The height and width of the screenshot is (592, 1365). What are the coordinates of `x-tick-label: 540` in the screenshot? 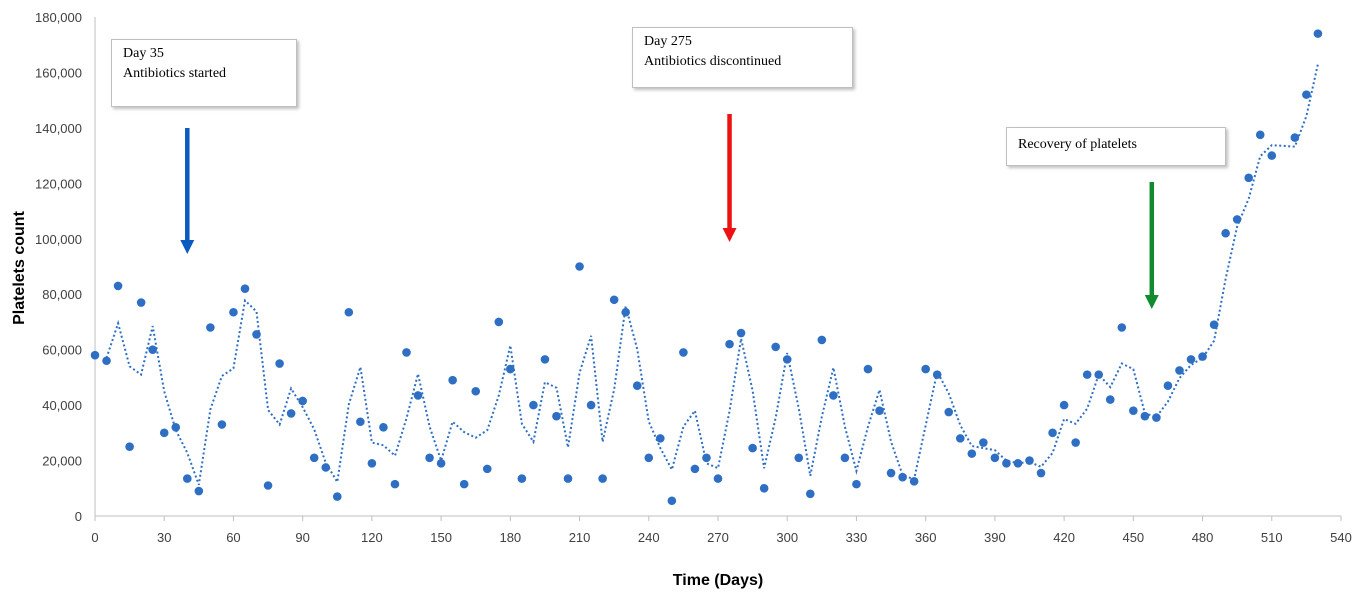 It's located at (1341, 537).